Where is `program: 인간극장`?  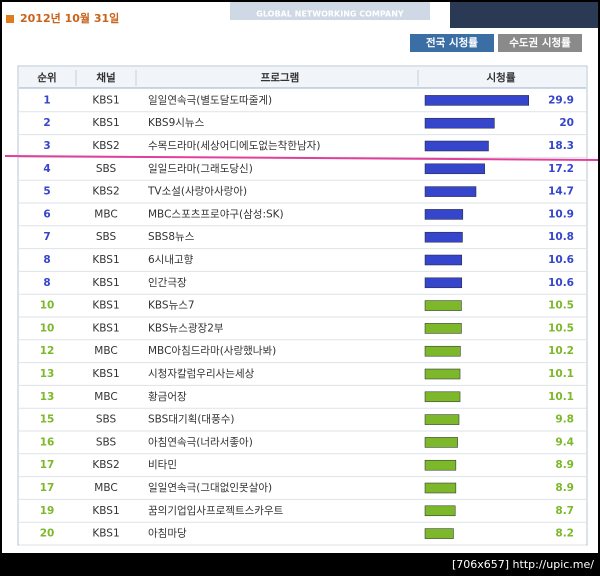
program: 인간극장 is located at coordinates (167, 283).